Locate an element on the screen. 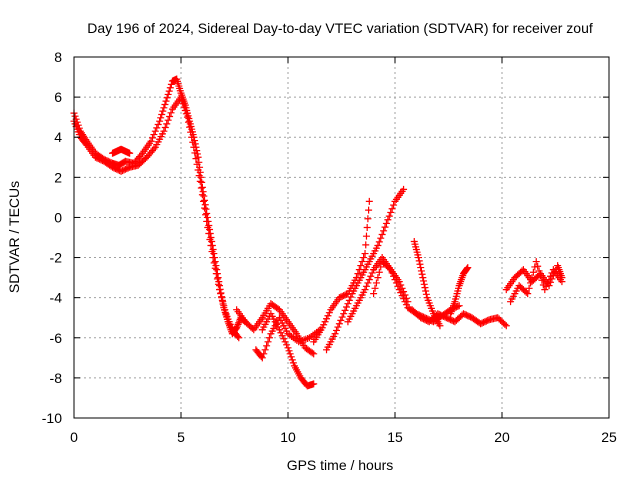 Image resolution: width=640 pixels, height=480 pixels. y-tick-label: -6 is located at coordinates (56, 338).